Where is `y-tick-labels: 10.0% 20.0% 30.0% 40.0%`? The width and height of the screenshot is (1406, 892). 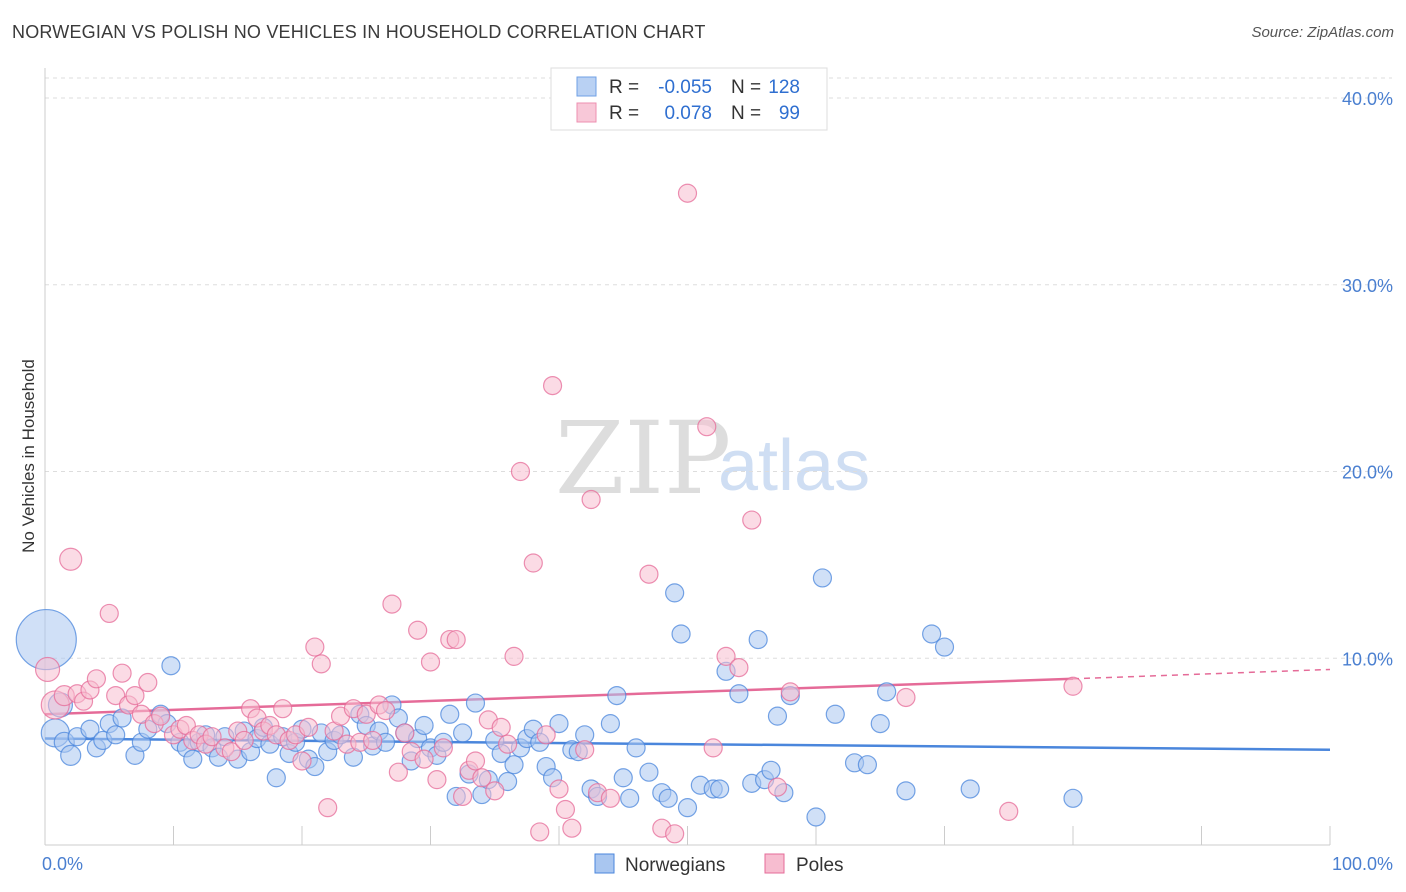 y-tick-labels: 10.0% 20.0% 30.0% 40.0% is located at coordinates (1367, 379).